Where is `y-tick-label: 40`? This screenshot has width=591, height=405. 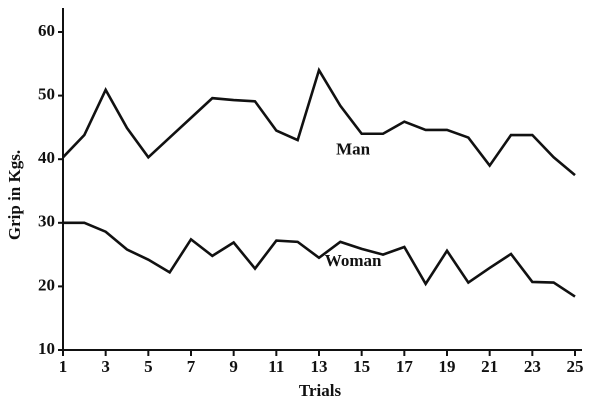 y-tick-label: 40 is located at coordinates (46, 157).